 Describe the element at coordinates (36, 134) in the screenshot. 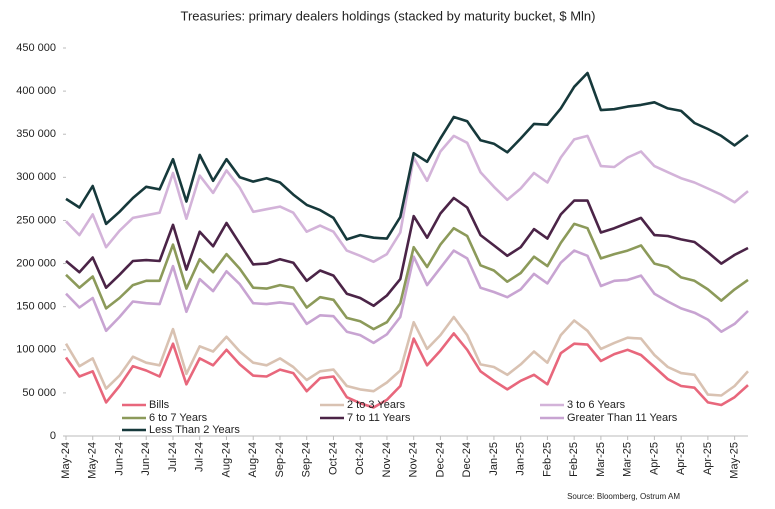

I see `y-tick-label: 350 000` at that location.